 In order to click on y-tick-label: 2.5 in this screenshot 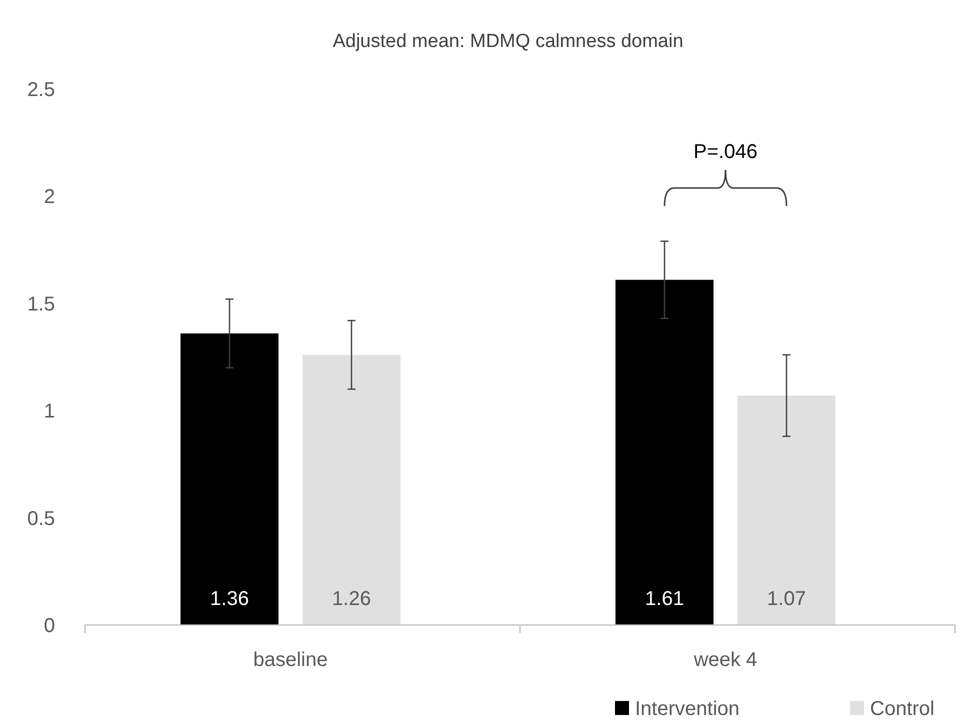, I will do `click(41, 90)`.